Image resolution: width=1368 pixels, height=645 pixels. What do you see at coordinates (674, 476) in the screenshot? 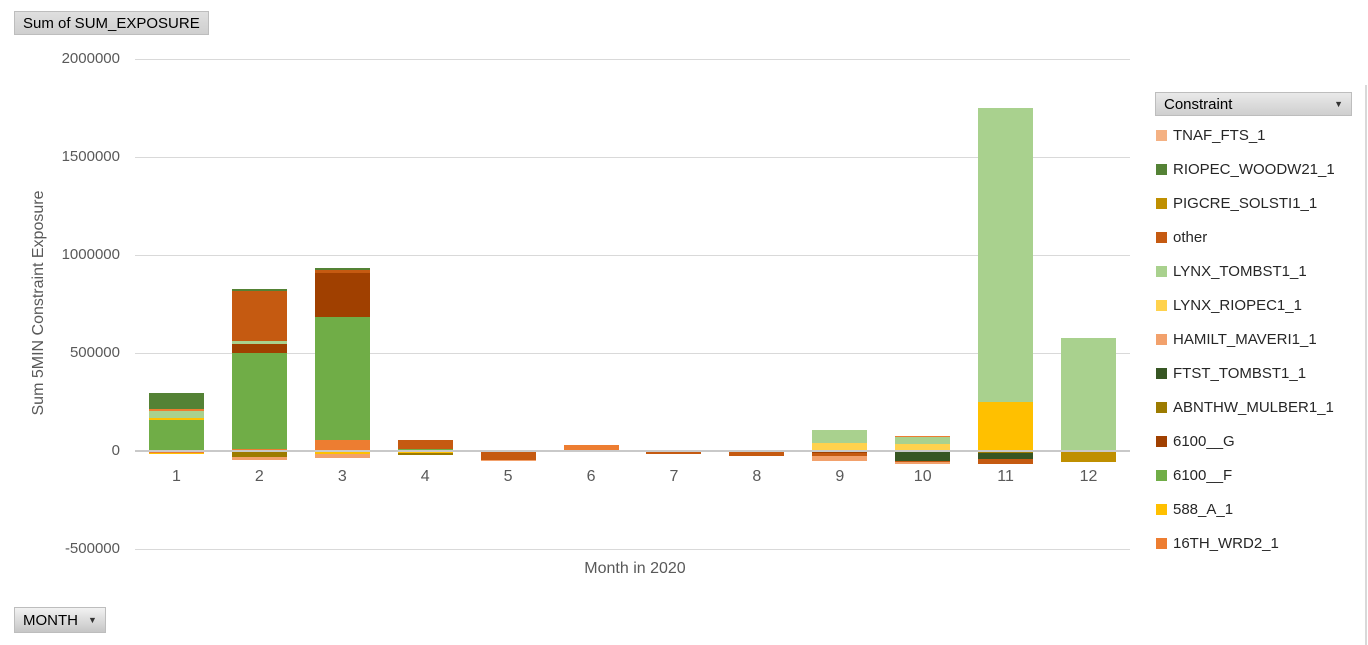
I see `x-tick-label: 7` at bounding box center [674, 476].